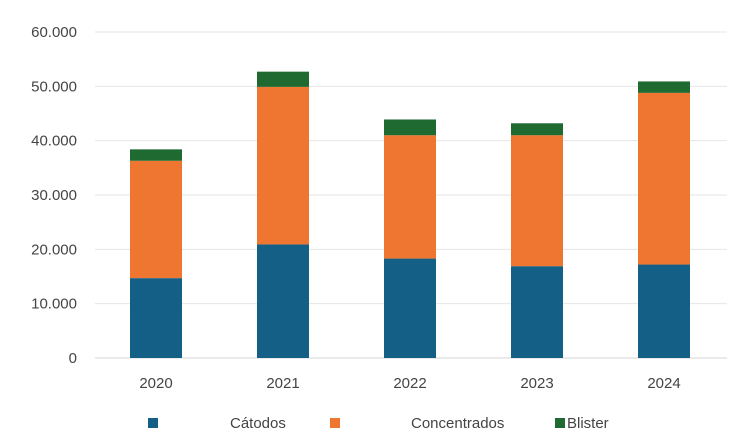  I want to click on bar-segment-blister-2022, so click(410, 127).